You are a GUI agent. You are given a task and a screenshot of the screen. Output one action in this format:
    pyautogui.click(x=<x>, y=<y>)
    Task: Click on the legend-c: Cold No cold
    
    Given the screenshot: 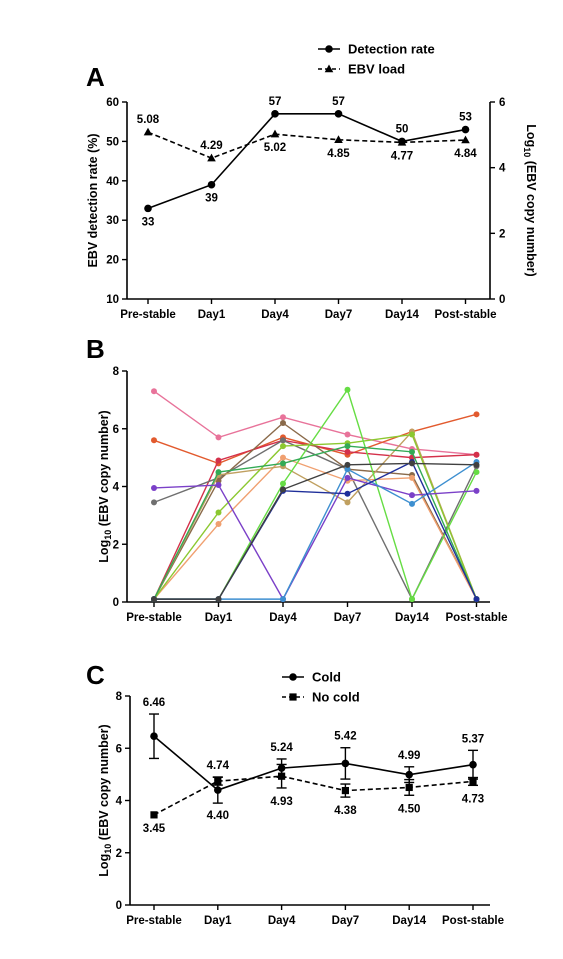 What is the action you would take?
    pyautogui.click(x=321, y=687)
    